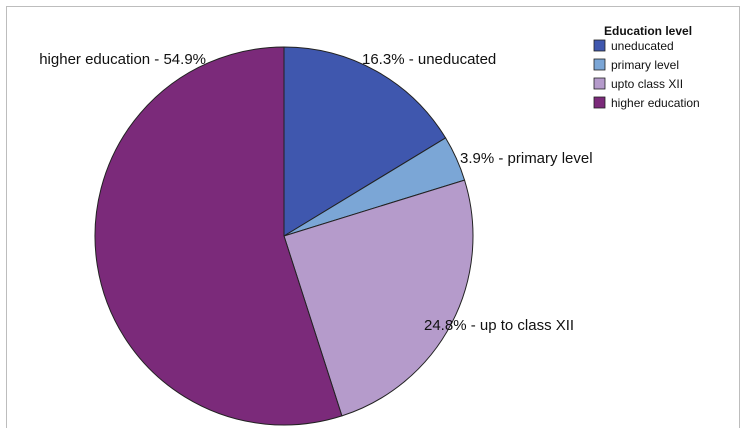 This screenshot has height=430, width=742. I want to click on slice-label-primary-level: 3.9% - primary level, so click(526, 158).